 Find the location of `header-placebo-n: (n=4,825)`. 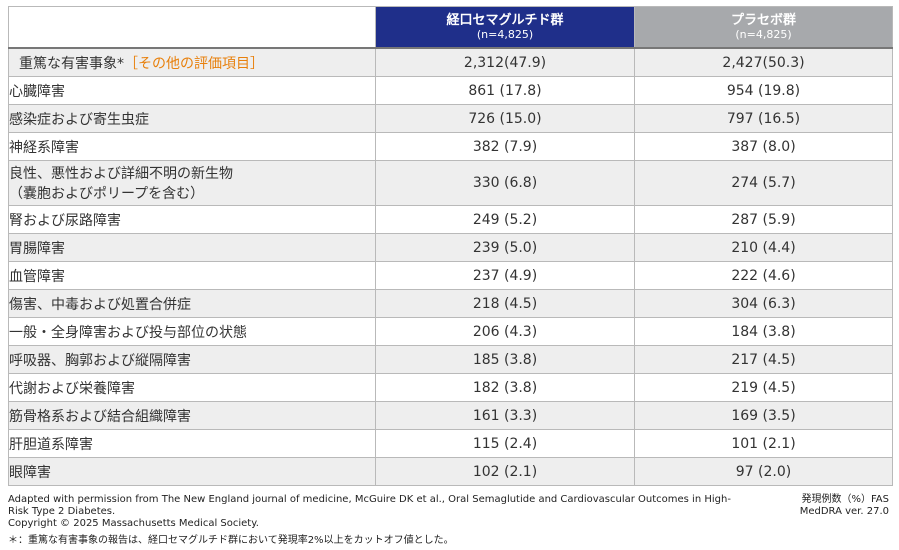

header-placebo-n: (n=4,825) is located at coordinates (763, 35).